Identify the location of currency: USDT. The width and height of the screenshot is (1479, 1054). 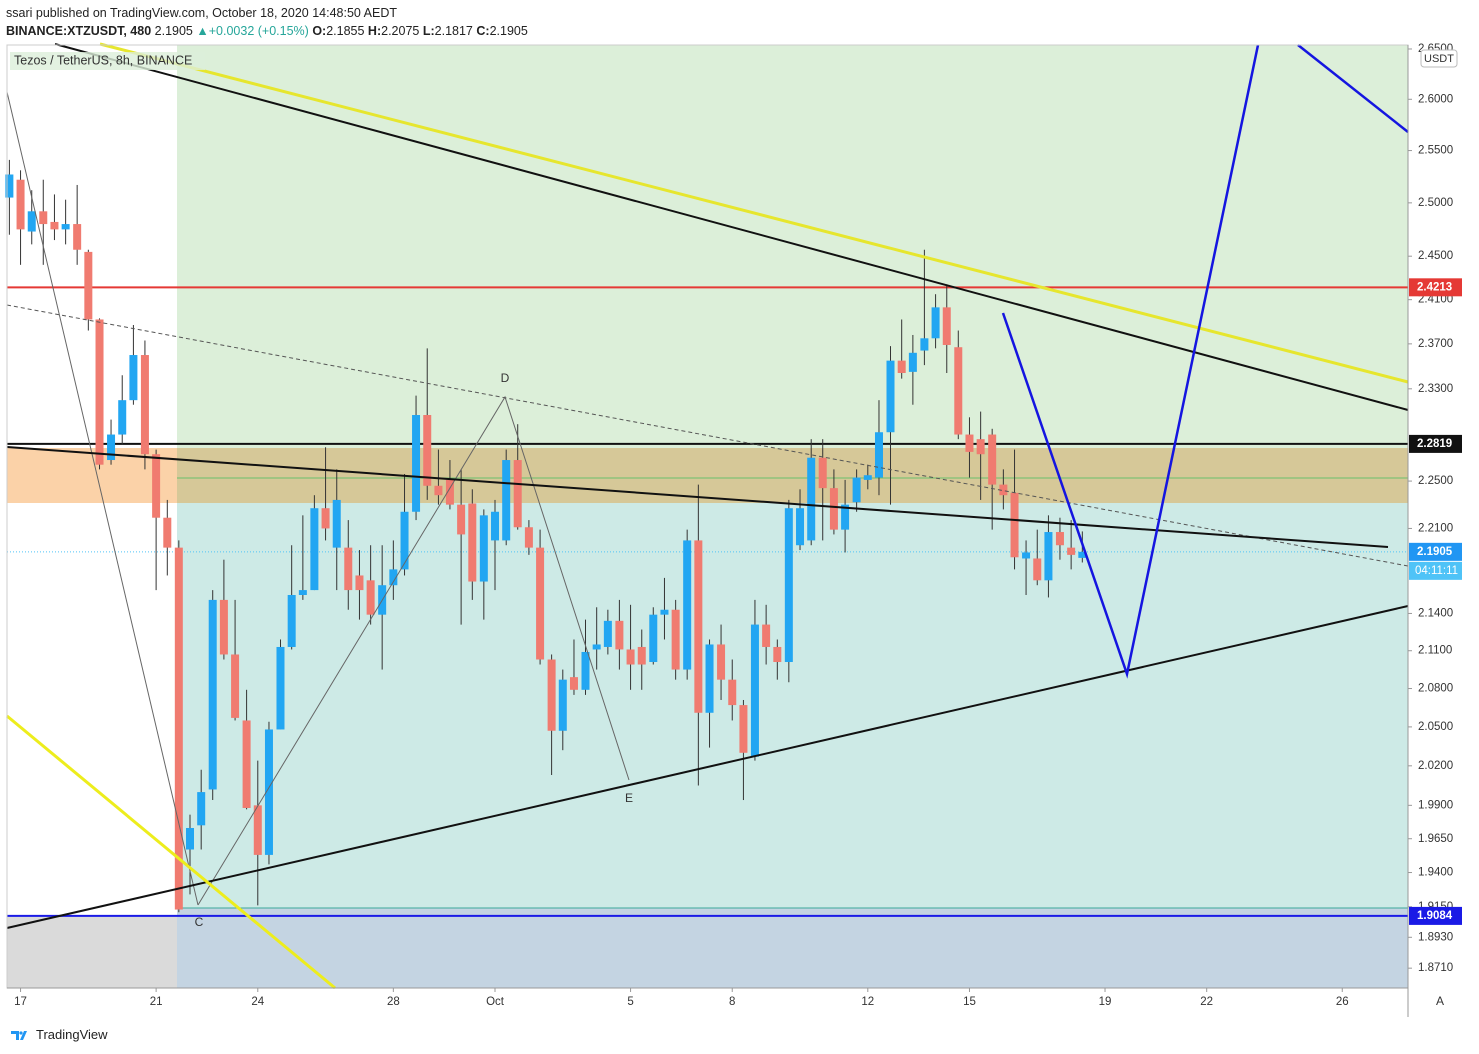
(1439, 59).